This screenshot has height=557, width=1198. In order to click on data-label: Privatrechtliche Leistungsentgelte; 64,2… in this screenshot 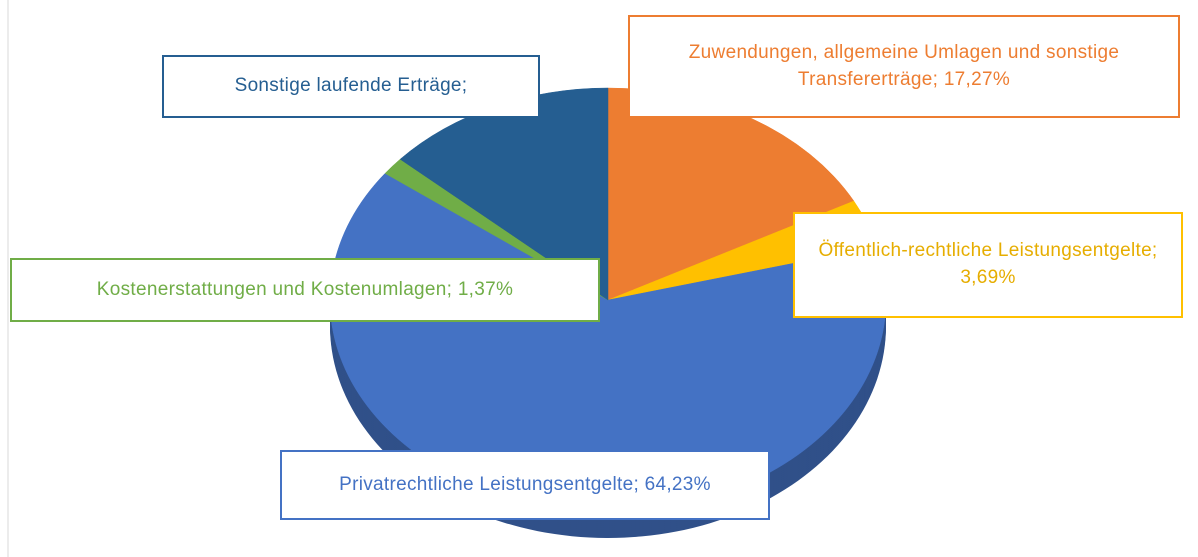, I will do `click(525, 485)`.